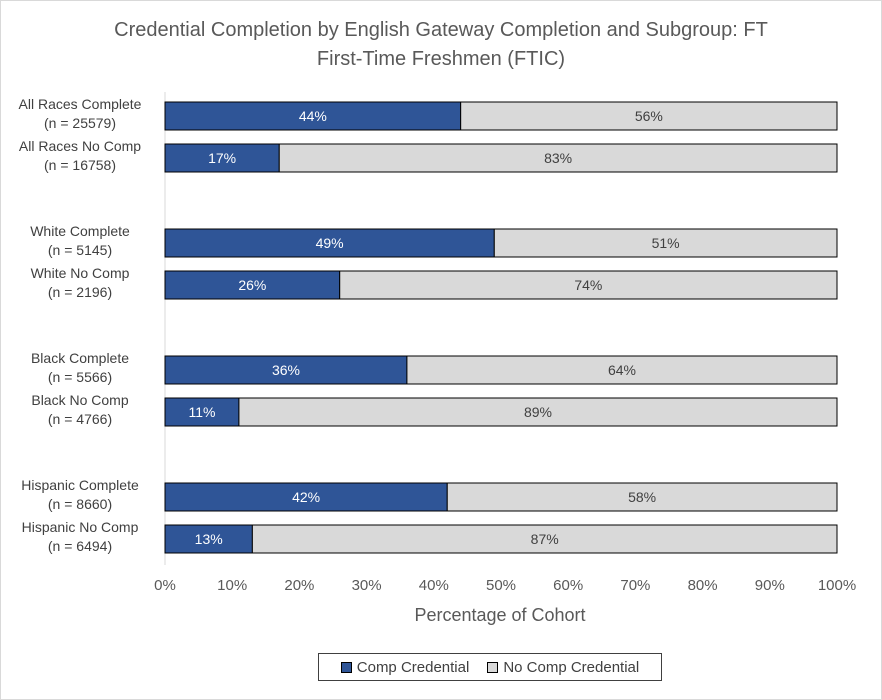  Describe the element at coordinates (703, 585) in the screenshot. I see `x-tick-label-8: 80%` at that location.